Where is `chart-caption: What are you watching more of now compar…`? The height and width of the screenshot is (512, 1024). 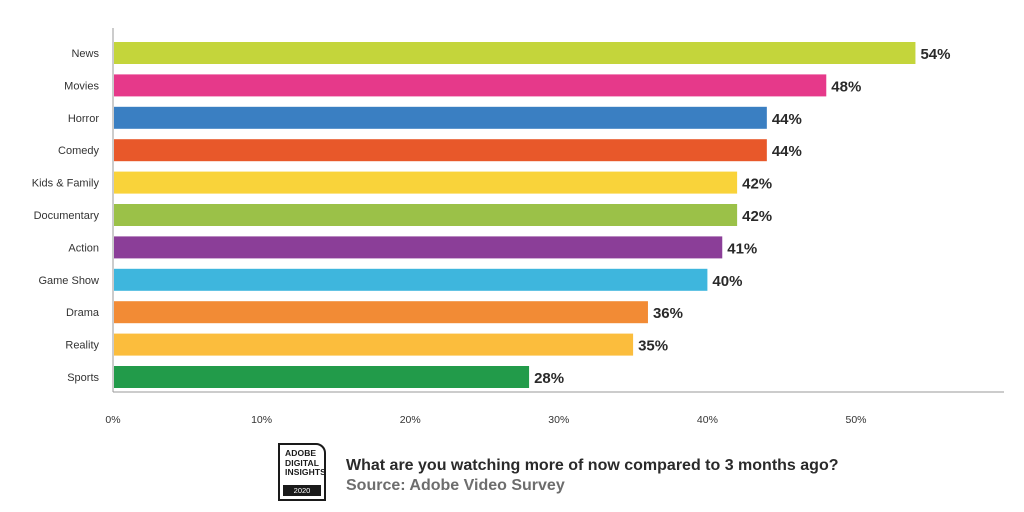 chart-caption: What are you watching more of now compar… is located at coordinates (592, 469).